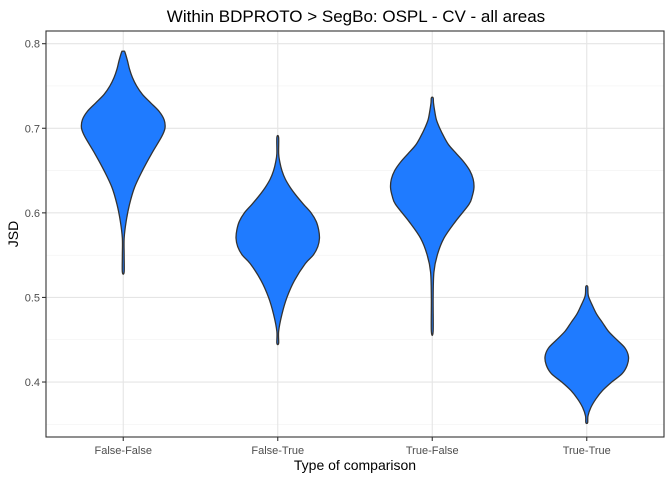  I want to click on x-tick-label: False-False, so click(123, 451).